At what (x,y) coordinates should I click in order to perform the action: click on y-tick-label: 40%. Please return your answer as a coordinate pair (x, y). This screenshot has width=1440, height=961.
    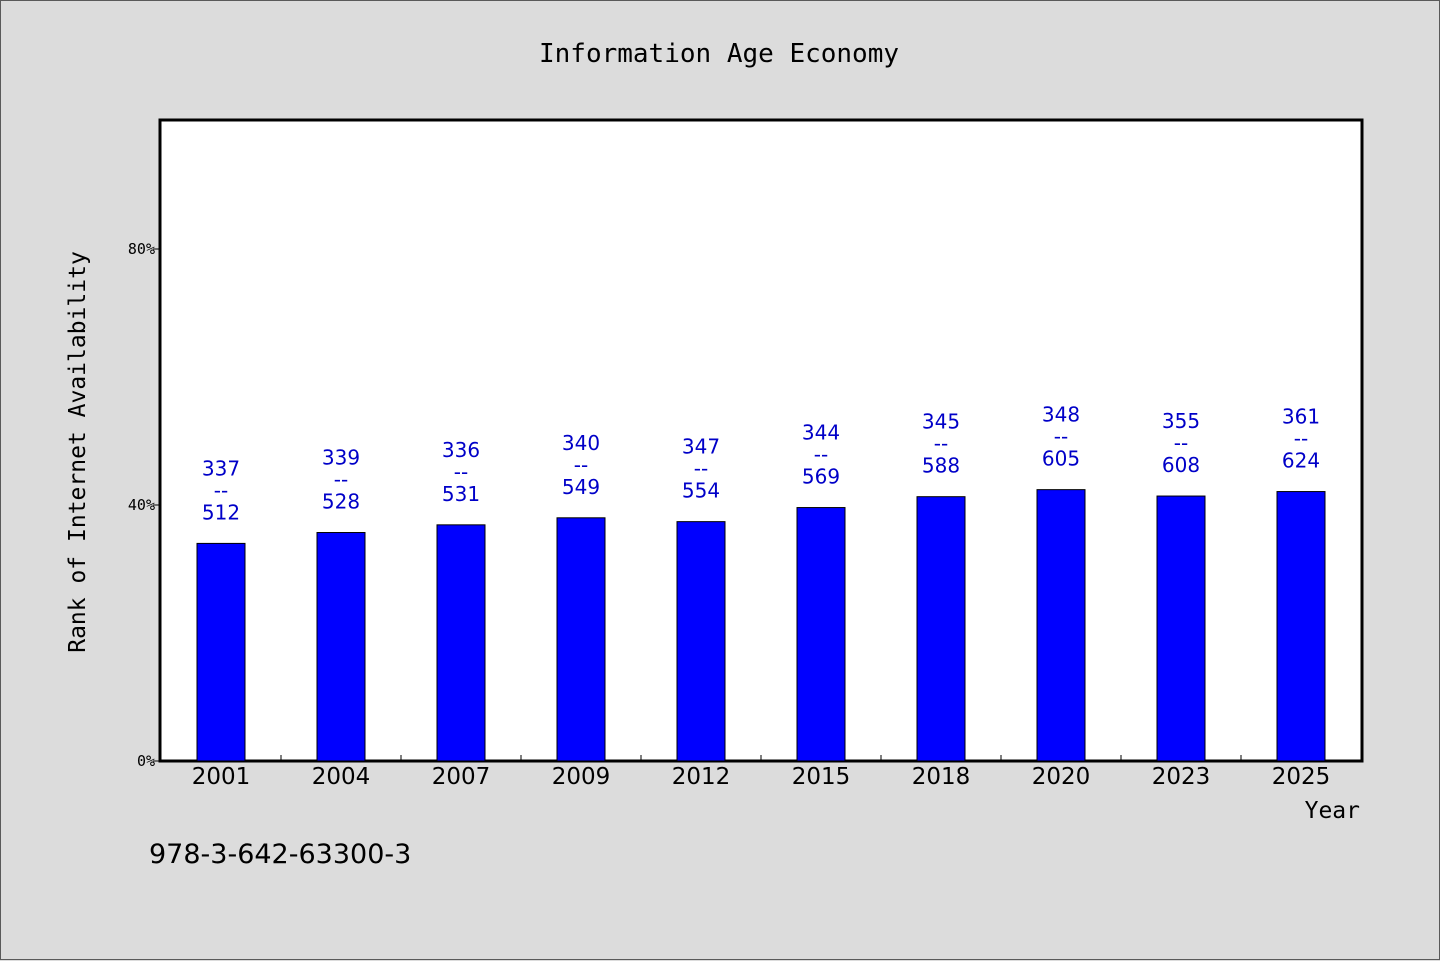
    Looking at the image, I should click on (141, 505).